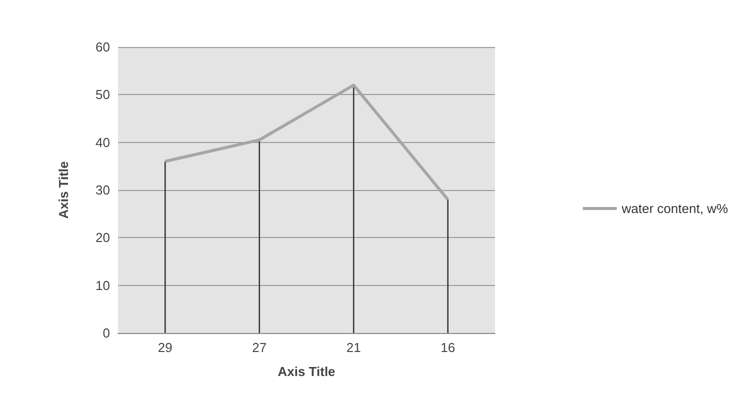 The width and height of the screenshot is (751, 417). I want to click on y-tick-label: 50, so click(103, 94).